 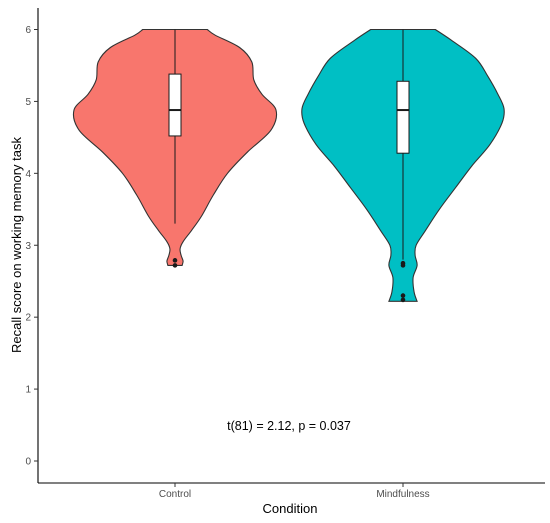 I want to click on y-tick-label-3: 3, so click(x=28, y=246).